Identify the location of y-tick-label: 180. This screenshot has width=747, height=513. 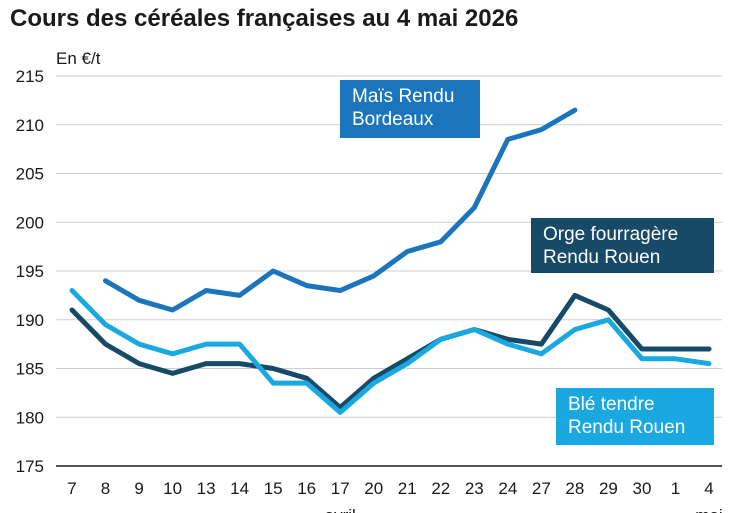
(30, 417).